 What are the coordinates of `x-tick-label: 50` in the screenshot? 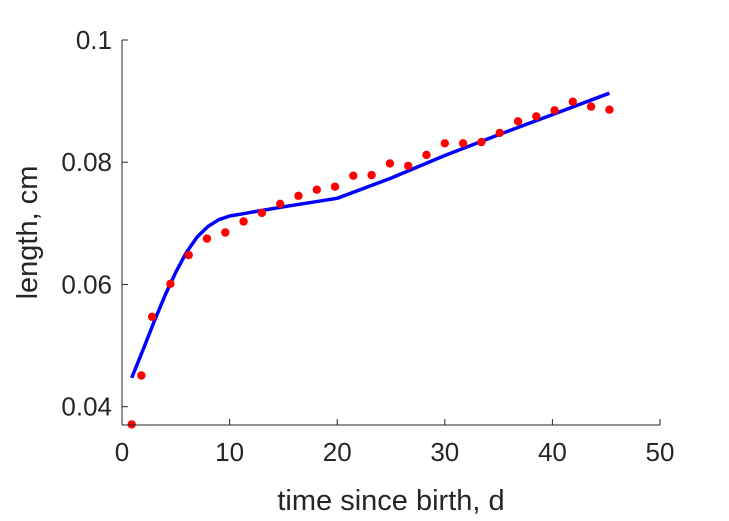 It's located at (660, 452).